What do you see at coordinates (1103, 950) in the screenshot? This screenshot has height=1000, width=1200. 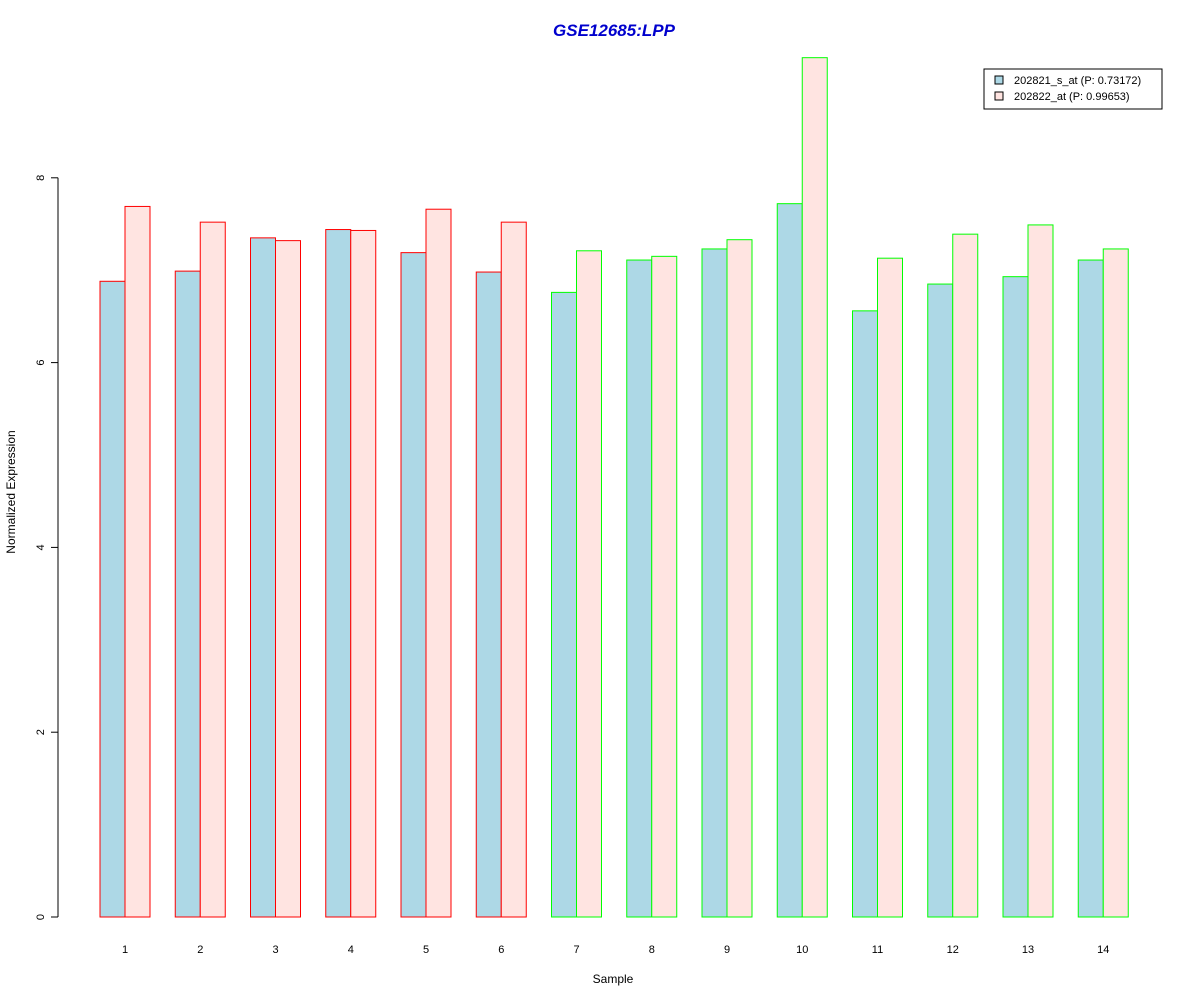 I see `x-tick-label: 14` at bounding box center [1103, 950].